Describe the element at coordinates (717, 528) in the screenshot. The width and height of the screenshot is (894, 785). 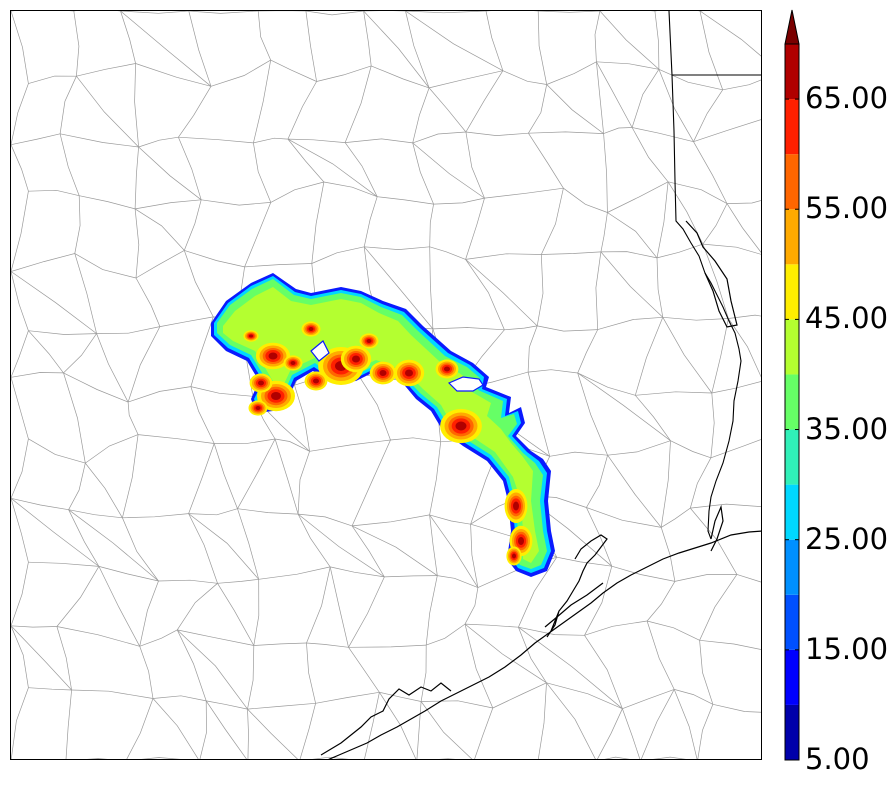
I see `sabine-lake` at that location.